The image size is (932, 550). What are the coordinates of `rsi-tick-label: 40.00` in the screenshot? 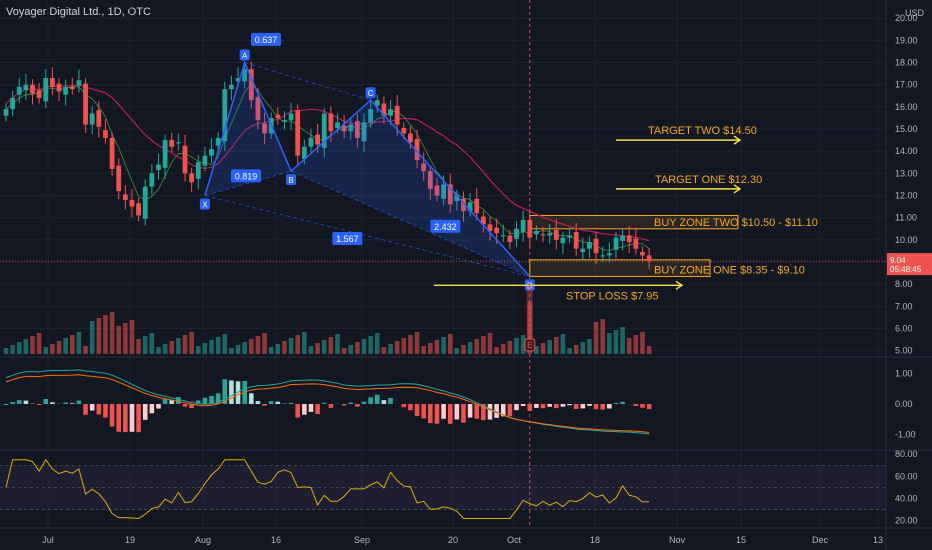 It's located at (906, 499).